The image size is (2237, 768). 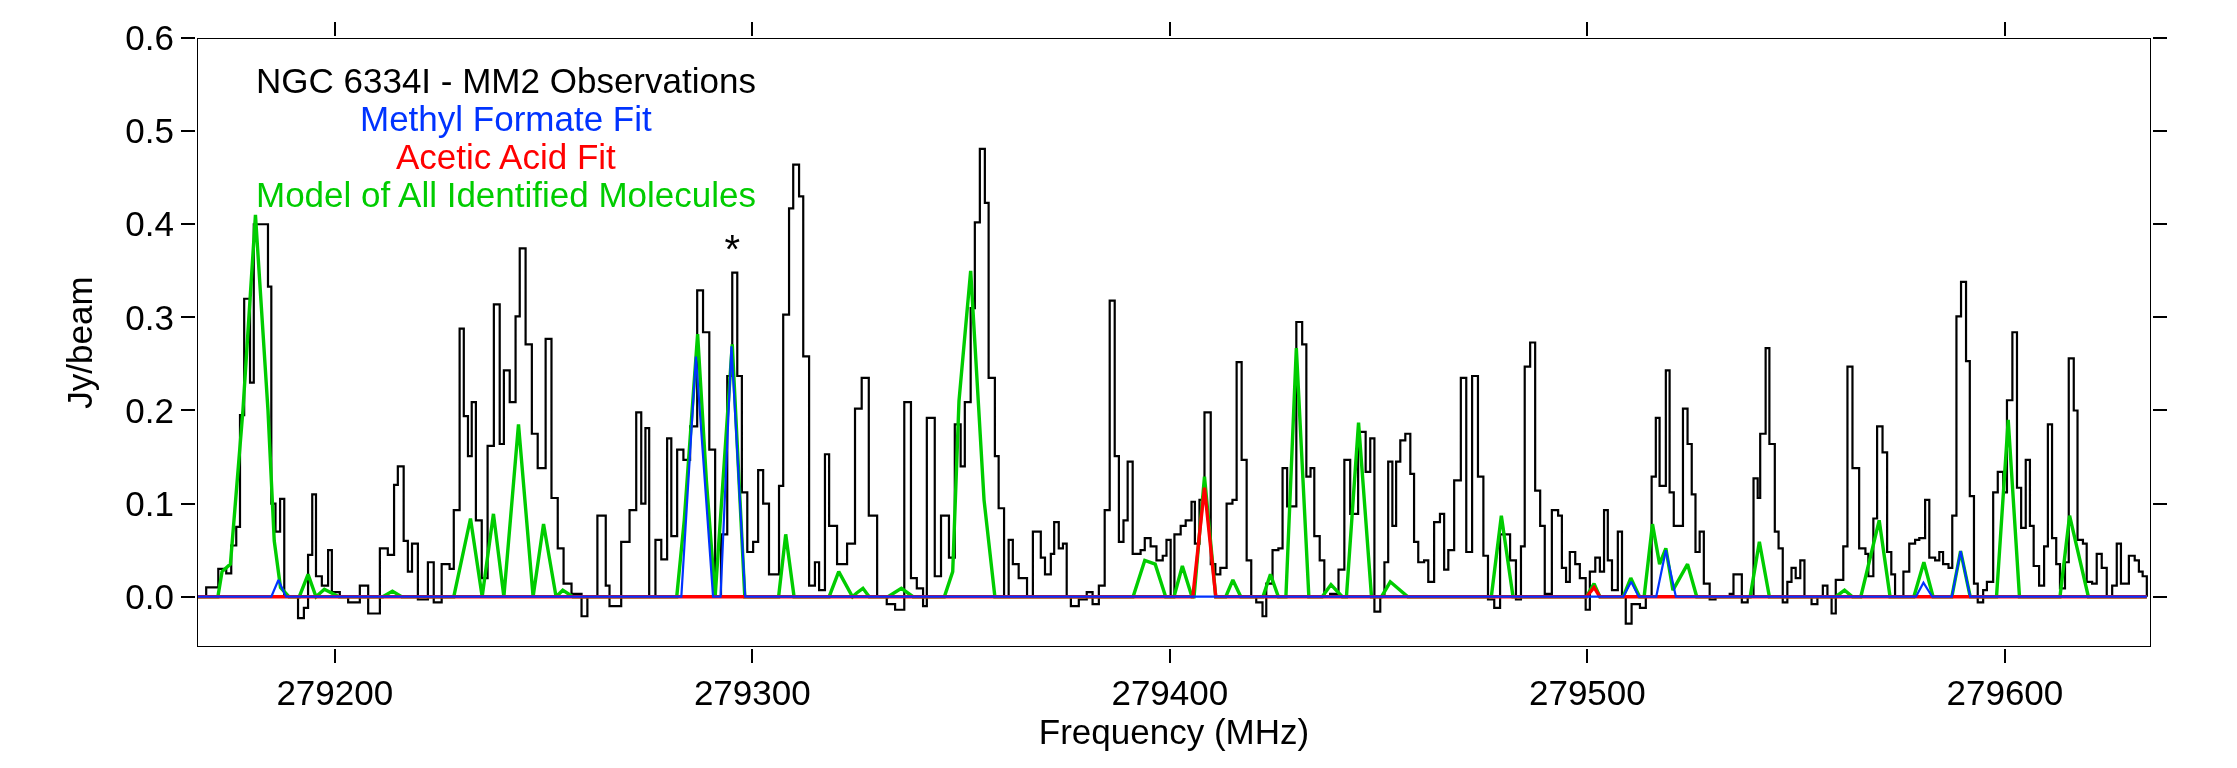 I want to click on y-tick-label: 0.3, so click(x=149, y=317).